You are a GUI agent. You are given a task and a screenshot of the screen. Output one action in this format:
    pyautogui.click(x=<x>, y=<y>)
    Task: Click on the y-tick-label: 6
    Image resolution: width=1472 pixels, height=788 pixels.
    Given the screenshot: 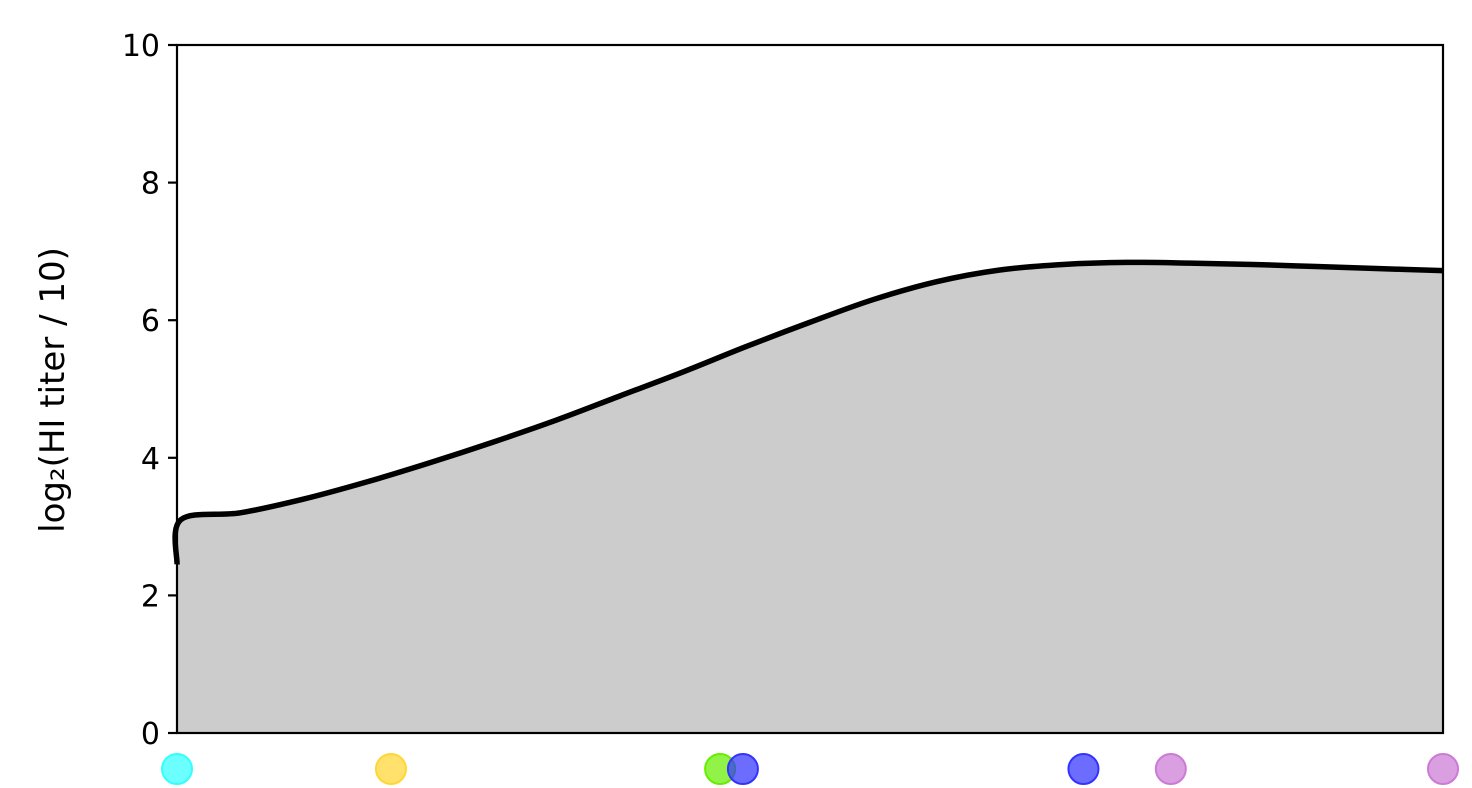 What is the action you would take?
    pyautogui.click(x=150, y=321)
    